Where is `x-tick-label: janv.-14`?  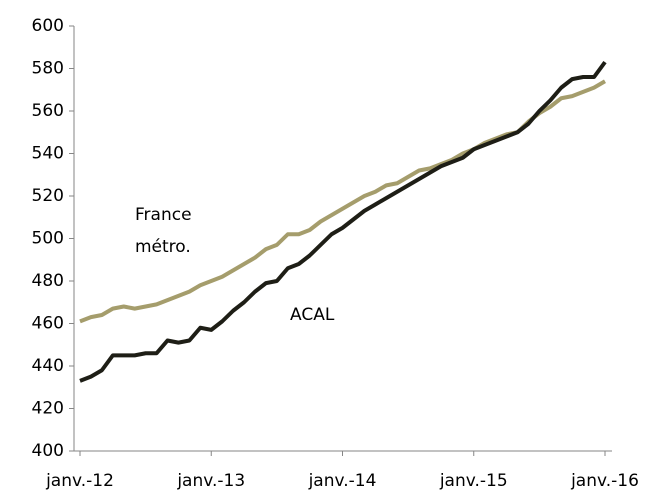
x-tick-label: janv.-14 is located at coordinates (342, 481).